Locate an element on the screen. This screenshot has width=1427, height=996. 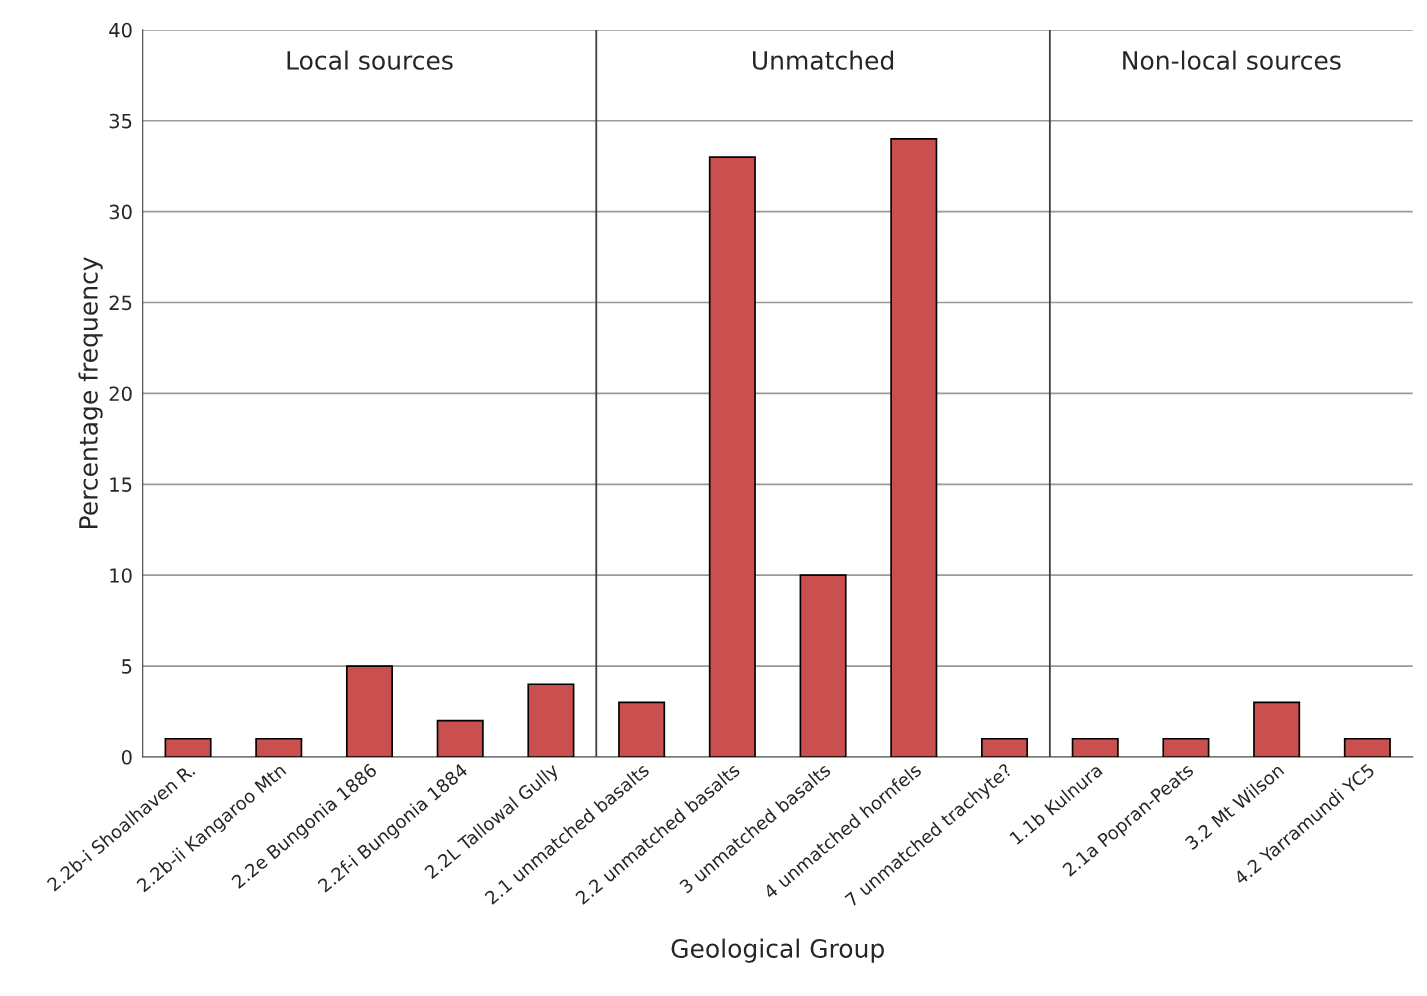
annotation: Non-local sources is located at coordinates (1232, 60).